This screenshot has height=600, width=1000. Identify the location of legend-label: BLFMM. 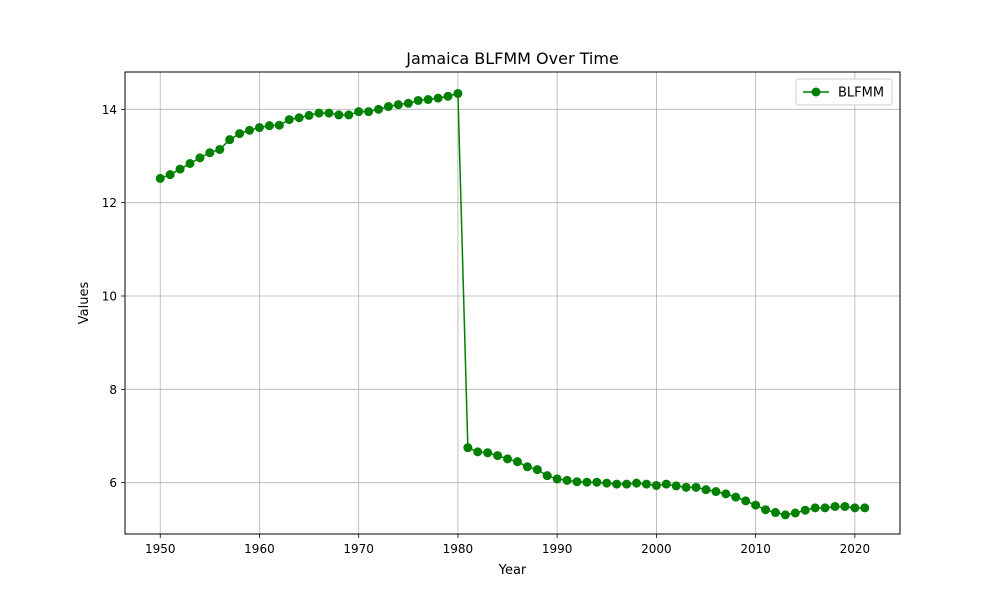
(861, 93).